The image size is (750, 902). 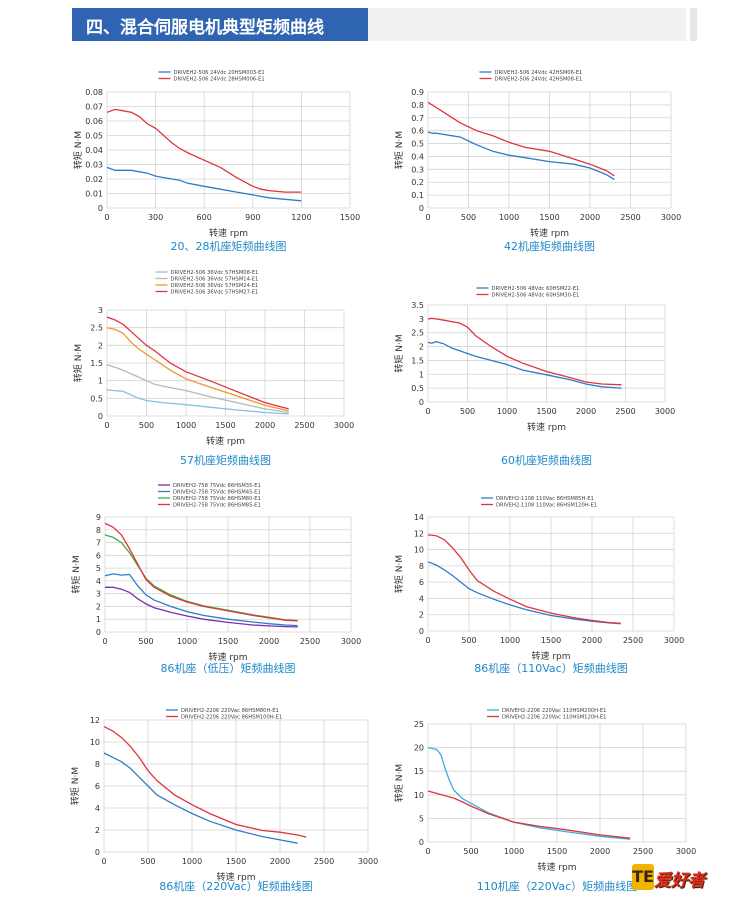 I want to click on y-tick-label: 0.01, so click(x=94, y=194).